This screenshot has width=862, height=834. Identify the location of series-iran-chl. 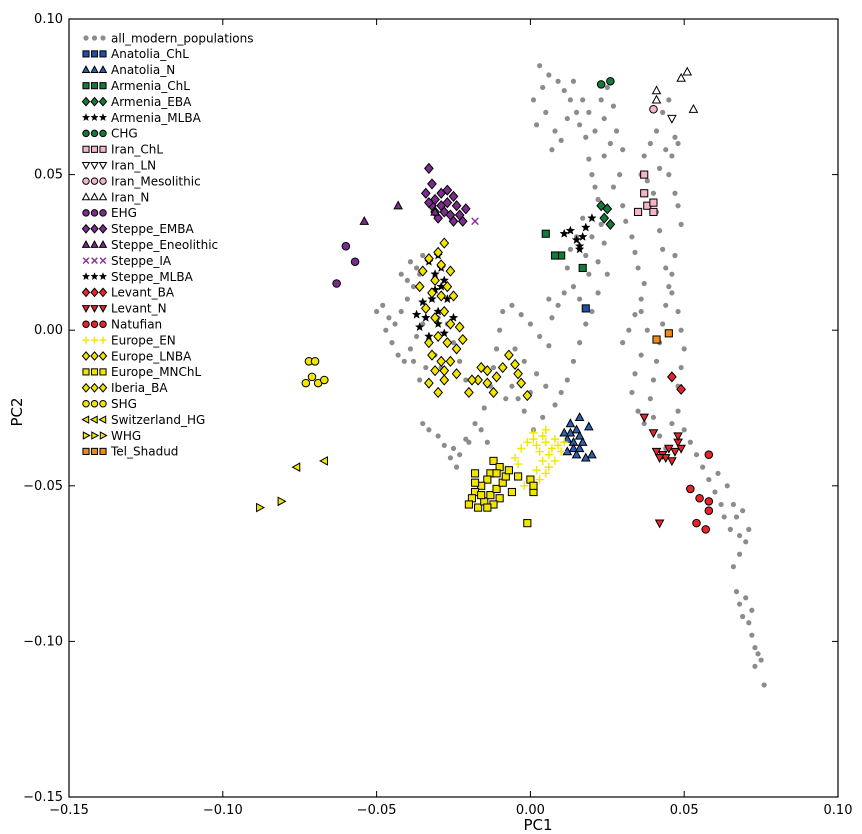
(645, 193).